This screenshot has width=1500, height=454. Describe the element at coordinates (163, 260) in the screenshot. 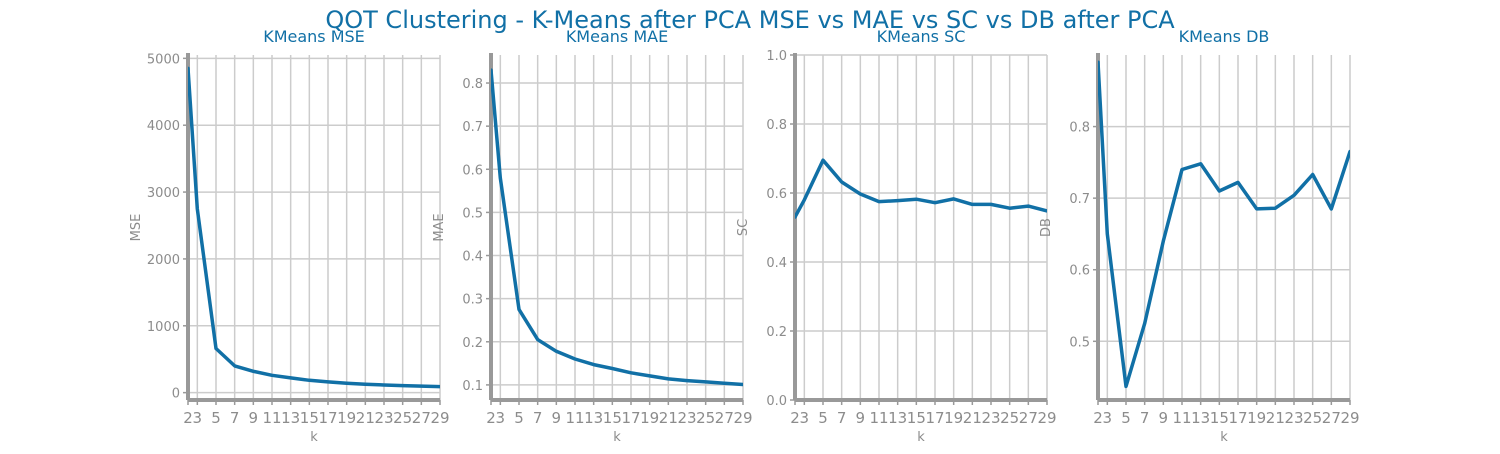

I see `y-tick-label: 2000` at that location.